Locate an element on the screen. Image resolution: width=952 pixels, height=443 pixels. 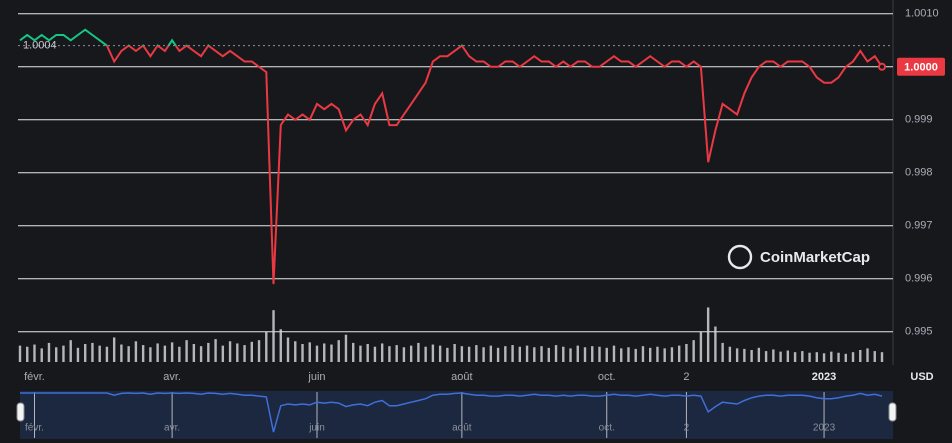
watermark: CoinMarketCap is located at coordinates (798, 257).